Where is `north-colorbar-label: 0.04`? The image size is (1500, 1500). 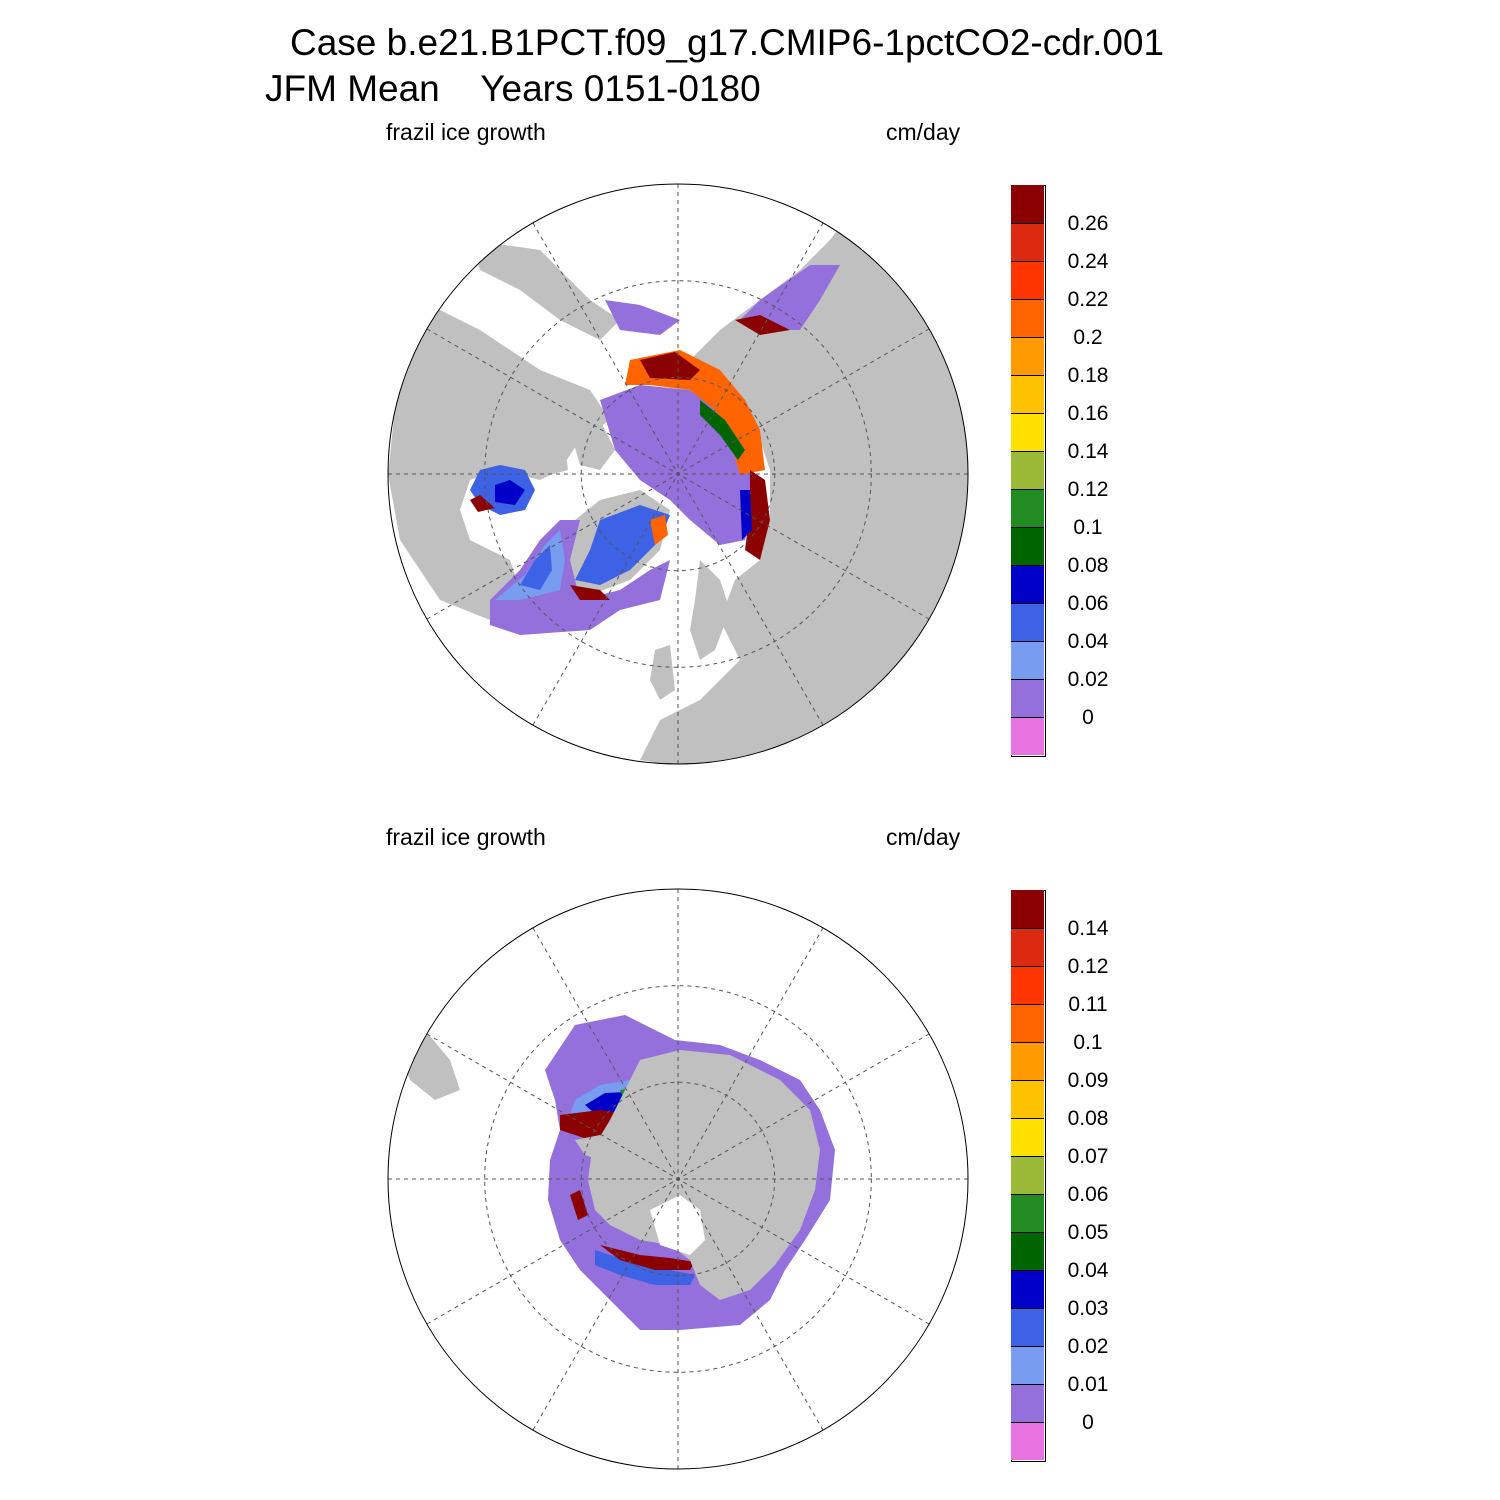 north-colorbar-label: 0.04 is located at coordinates (1088, 641).